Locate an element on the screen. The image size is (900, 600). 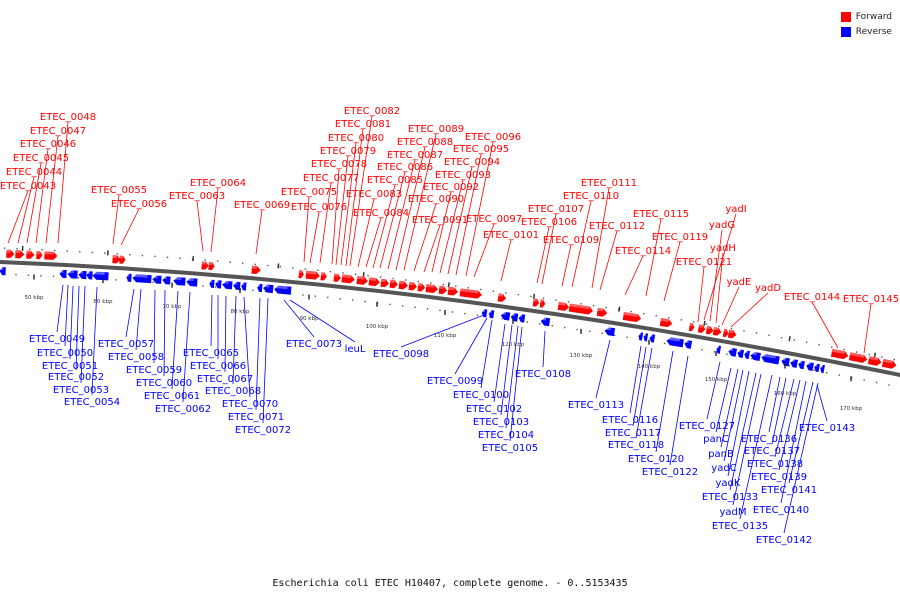
gene-label: ETEC_0085 is located at coordinates (395, 180).